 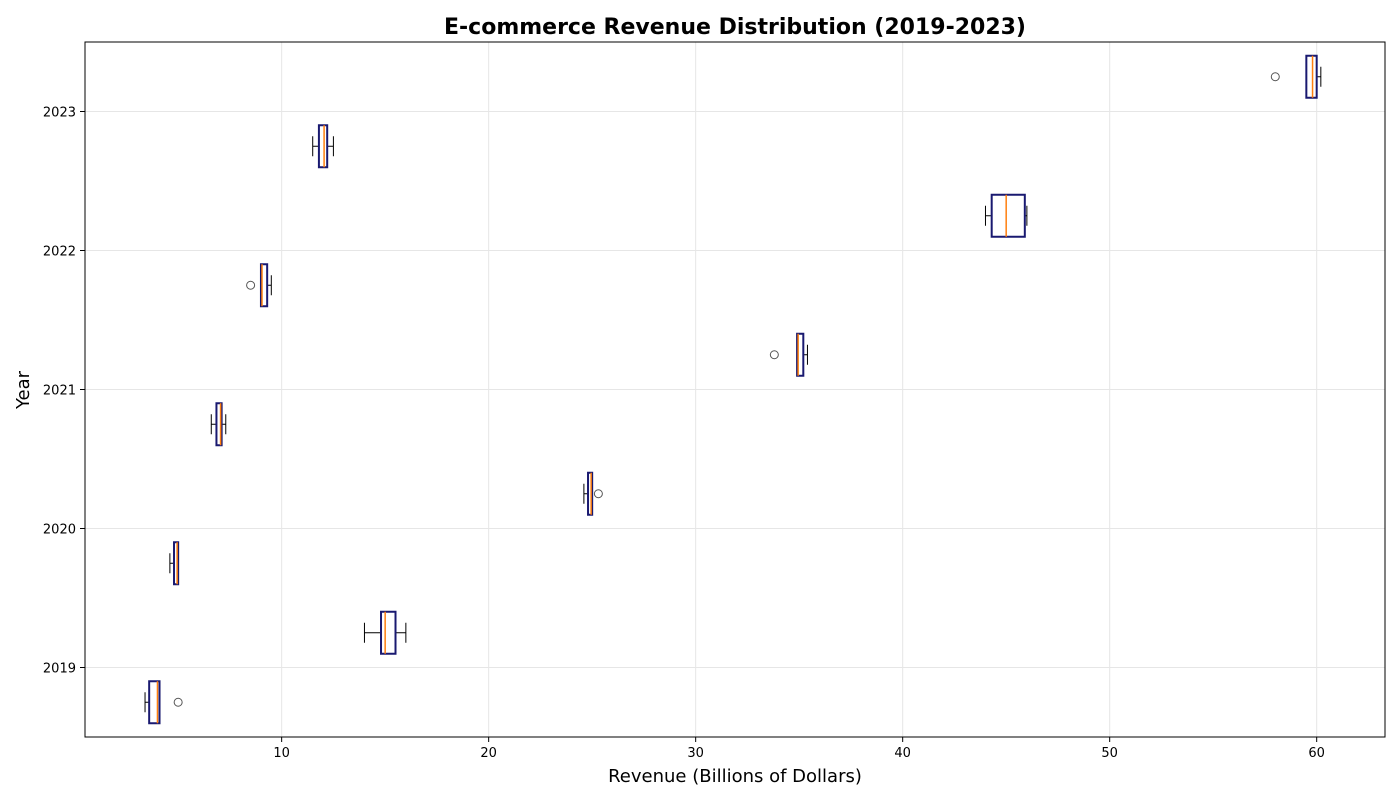 I want to click on y-tick-label: 2022, so click(x=59, y=252).